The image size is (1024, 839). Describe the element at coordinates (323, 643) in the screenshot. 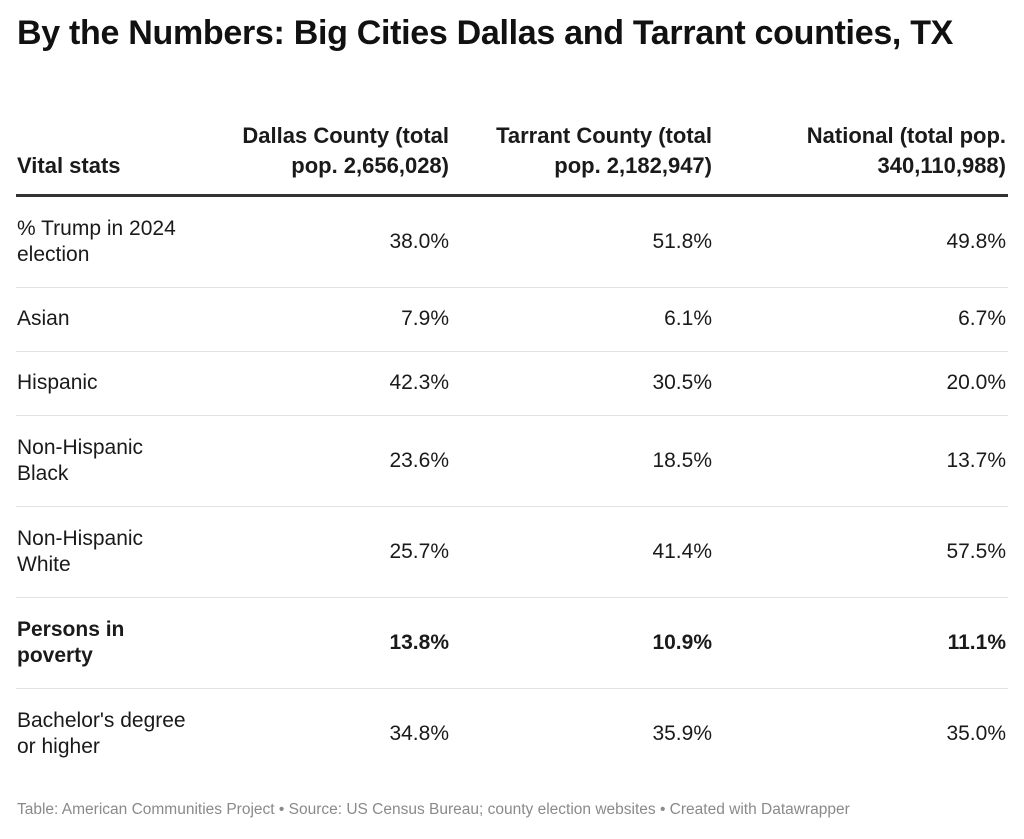

I see `cell-dallas: 13.8%` at that location.